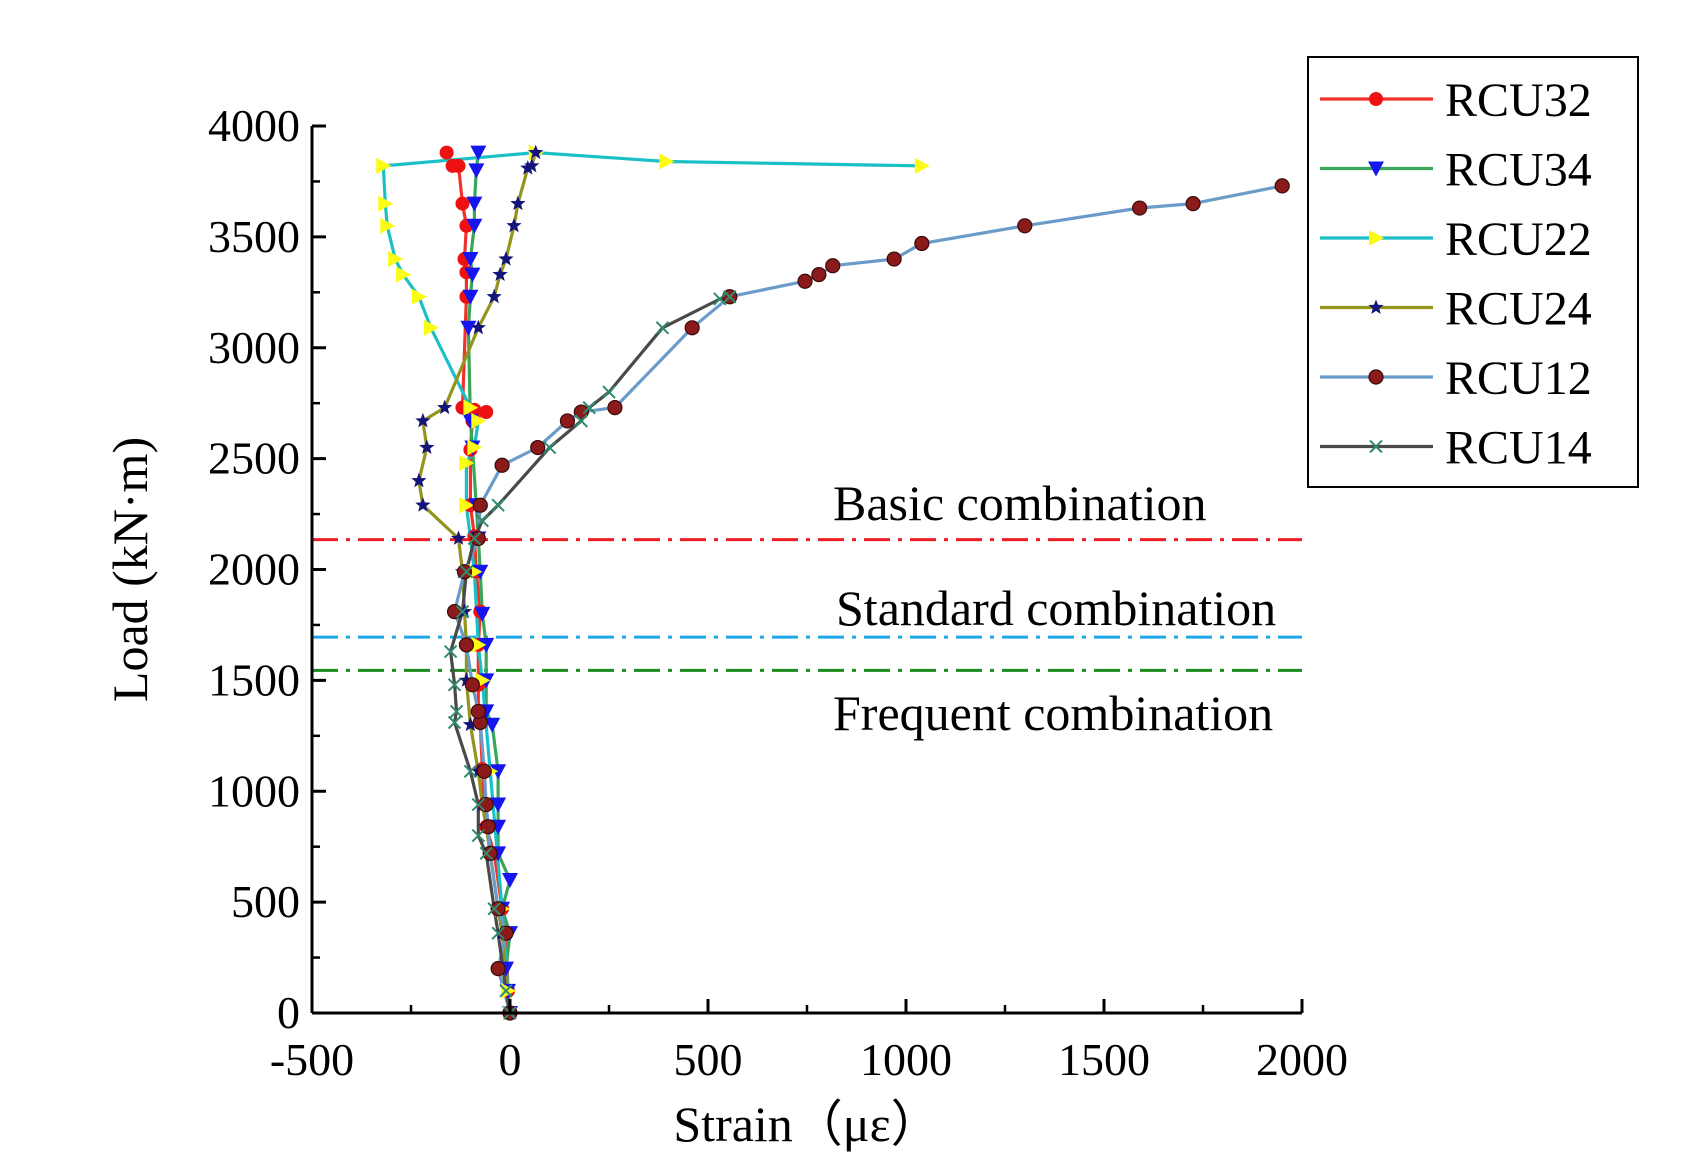 The width and height of the screenshot is (1692, 1175). What do you see at coordinates (1473, 272) in the screenshot?
I see `legend-box` at bounding box center [1473, 272].